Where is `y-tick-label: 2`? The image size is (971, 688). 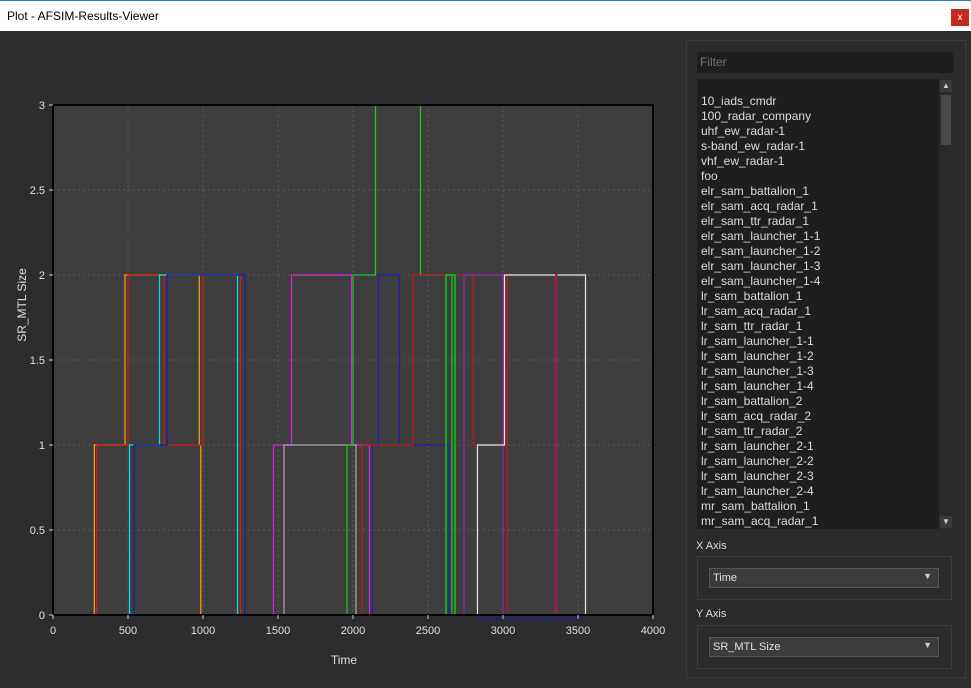 y-tick-label: 2 is located at coordinates (42, 276).